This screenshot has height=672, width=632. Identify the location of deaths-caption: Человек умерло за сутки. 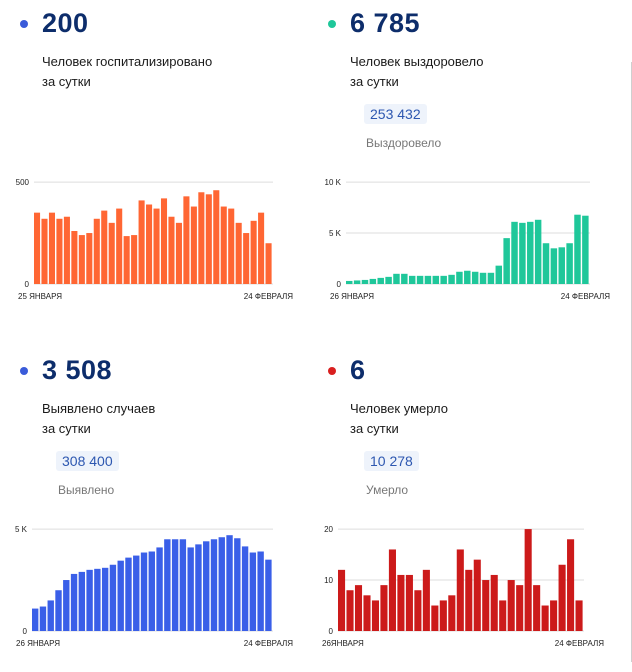
(470, 419).